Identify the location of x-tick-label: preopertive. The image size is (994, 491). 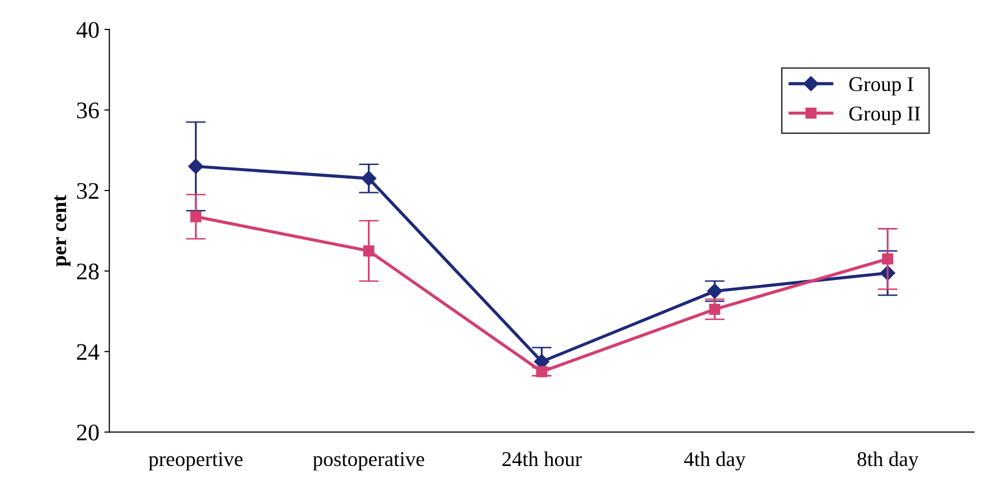
(195, 461).